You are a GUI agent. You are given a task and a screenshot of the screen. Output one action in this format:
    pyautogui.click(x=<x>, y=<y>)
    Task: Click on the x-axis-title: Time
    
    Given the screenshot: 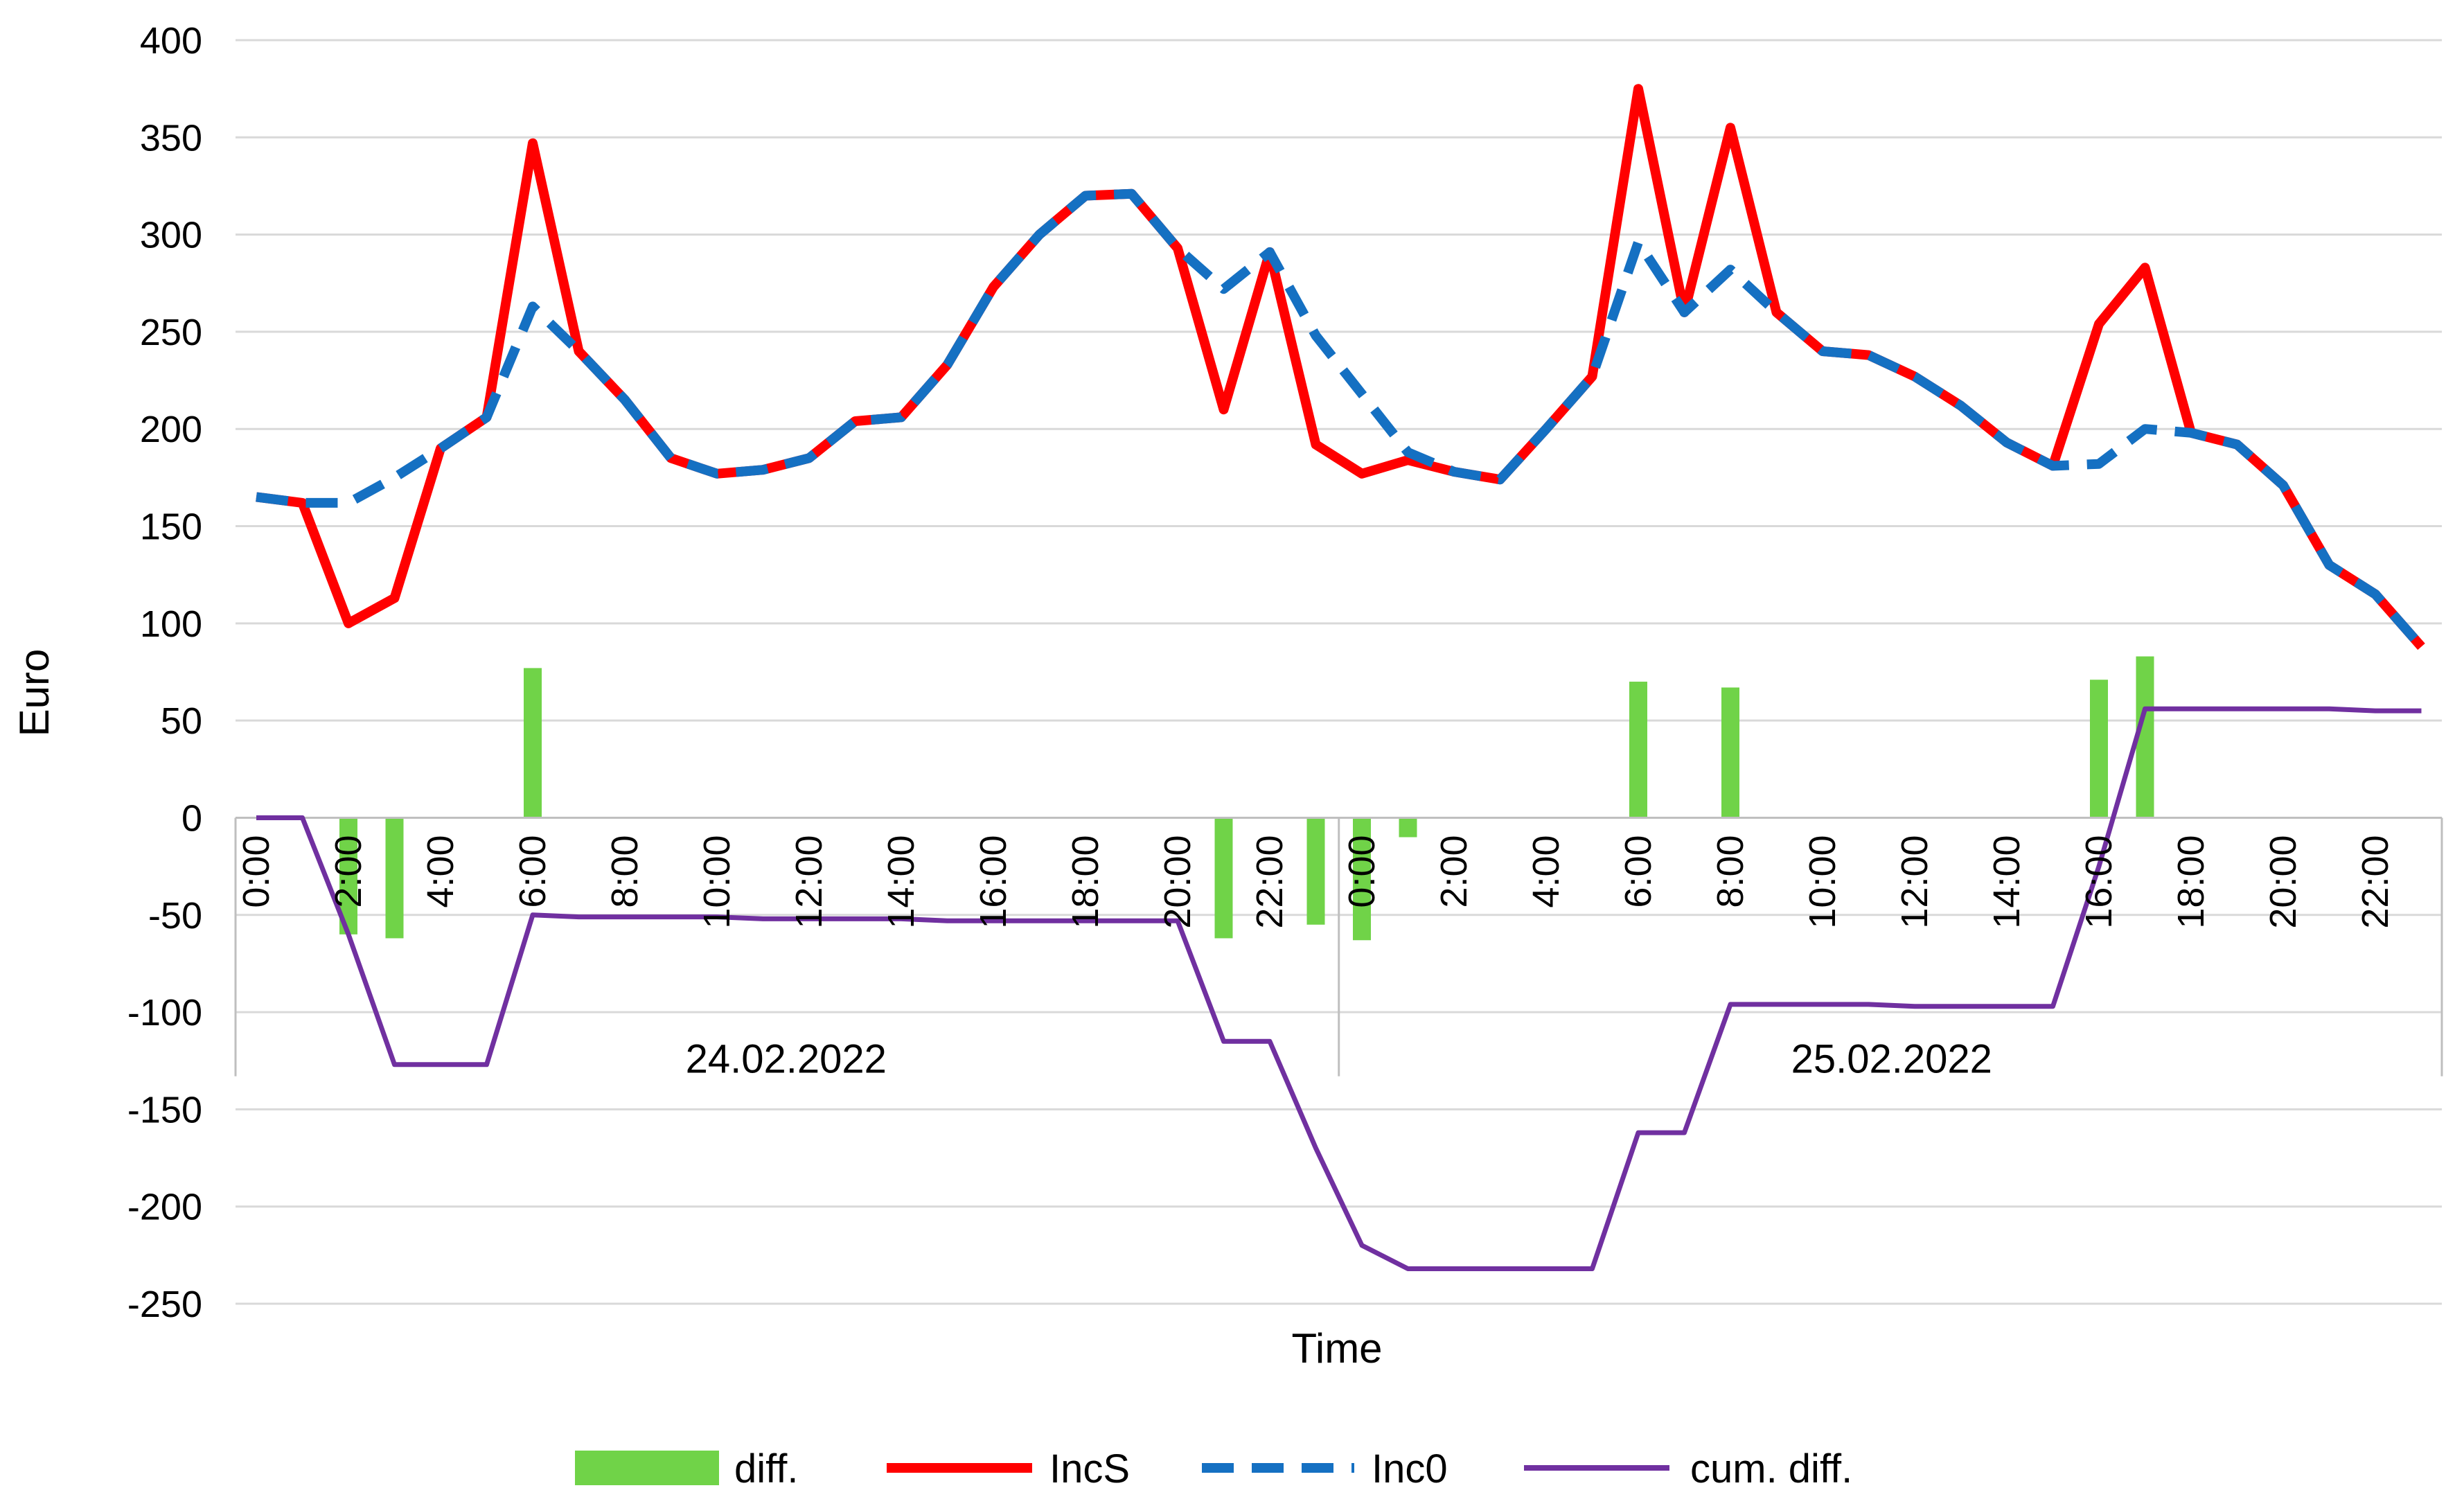 What is the action you would take?
    pyautogui.click(x=1336, y=1348)
    